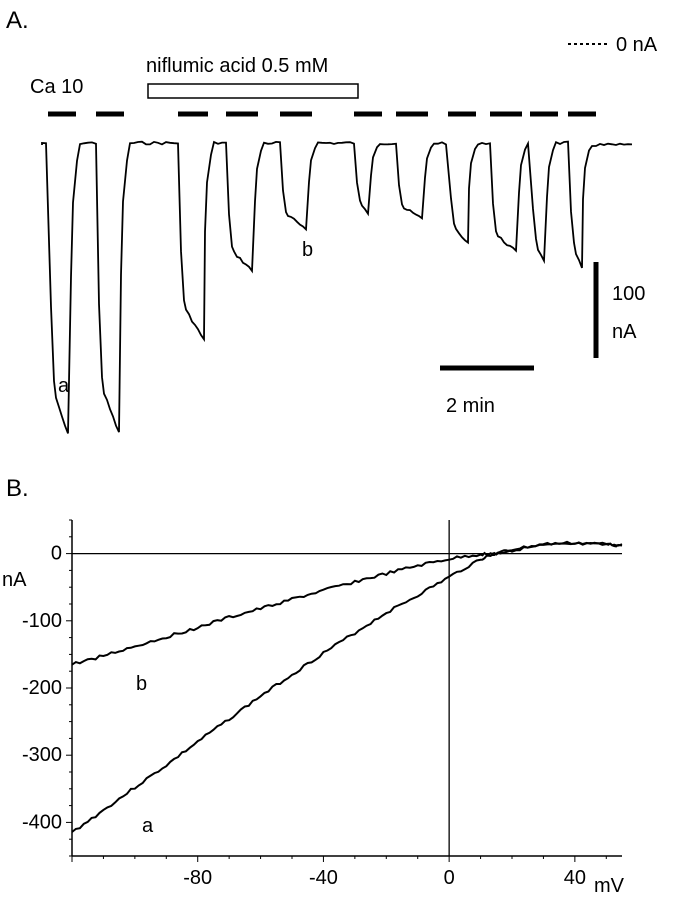 This screenshot has height=899, width=673. Describe the element at coordinates (64, 386) in the screenshot. I see `trace-label-a: a` at that location.